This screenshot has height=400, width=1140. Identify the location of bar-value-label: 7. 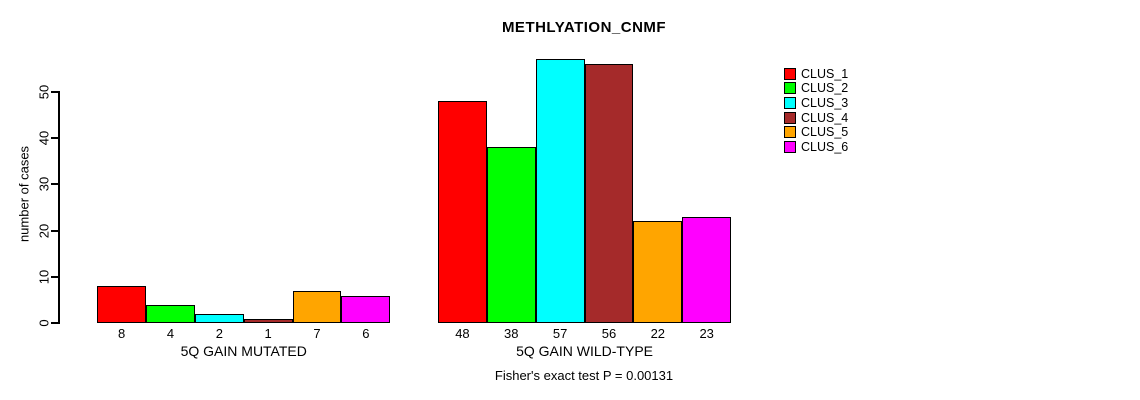
(317, 333).